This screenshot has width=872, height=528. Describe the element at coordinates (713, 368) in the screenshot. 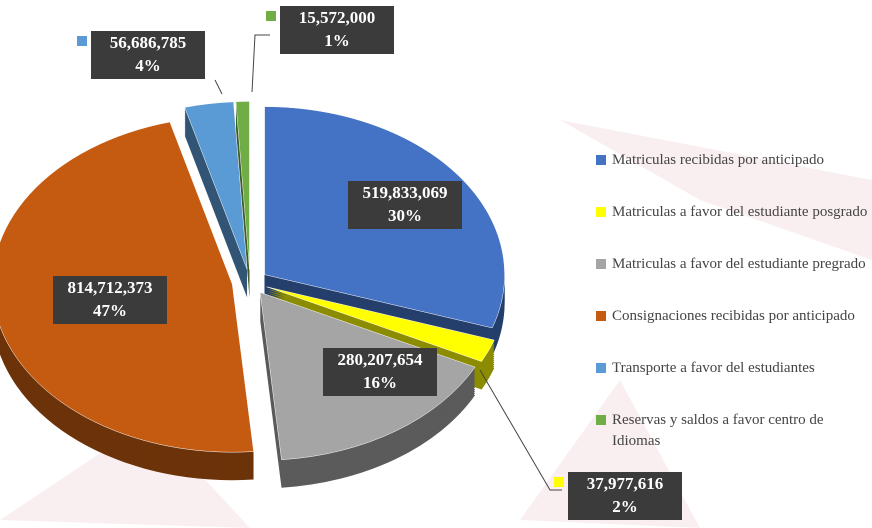

I see `legend-label: Transporte a favor del estudiantes` at that location.